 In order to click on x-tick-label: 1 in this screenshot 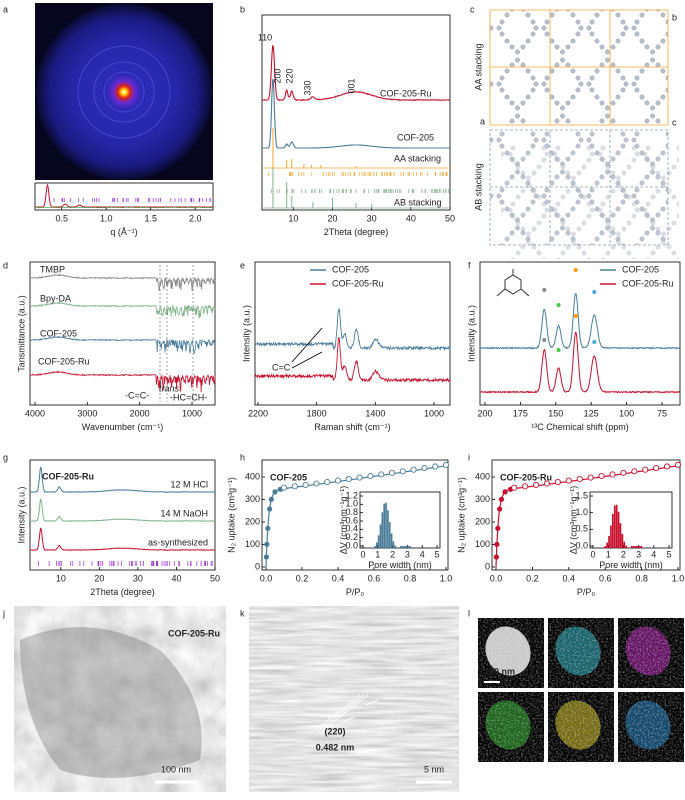, I will do `click(377, 554)`.